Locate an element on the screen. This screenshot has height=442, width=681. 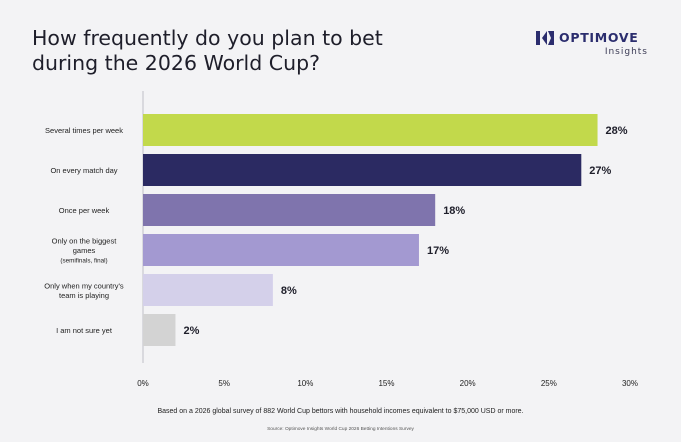
data-label-4: 17% is located at coordinates (438, 251).